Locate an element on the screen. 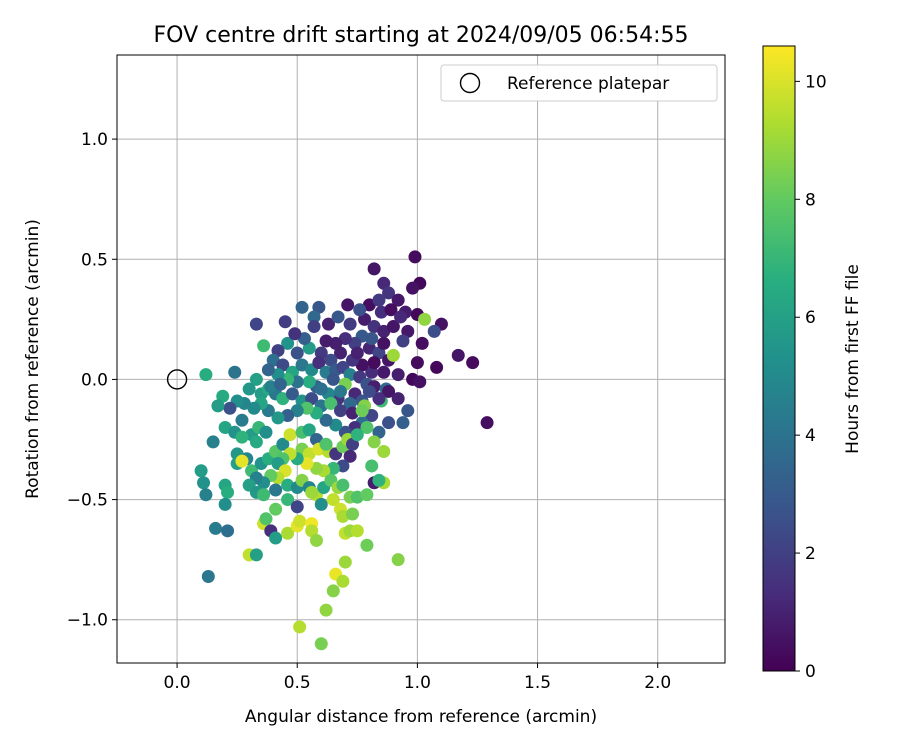  legend-marker-icon is located at coordinates (470, 83).